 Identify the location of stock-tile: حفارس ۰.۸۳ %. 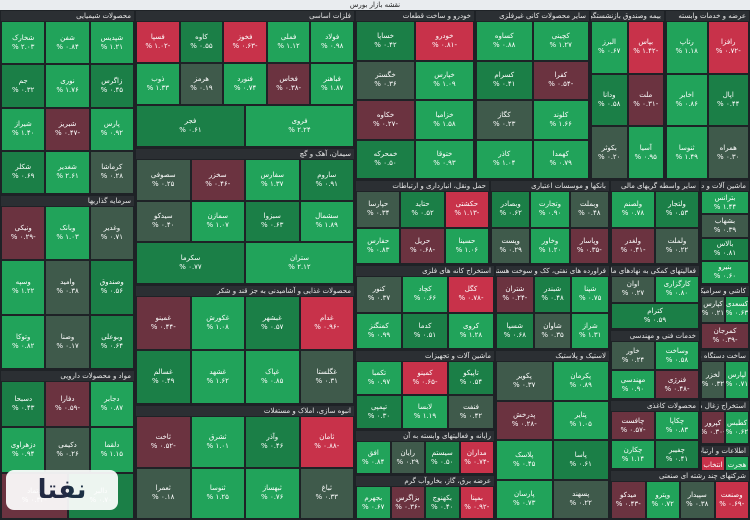
(378, 245).